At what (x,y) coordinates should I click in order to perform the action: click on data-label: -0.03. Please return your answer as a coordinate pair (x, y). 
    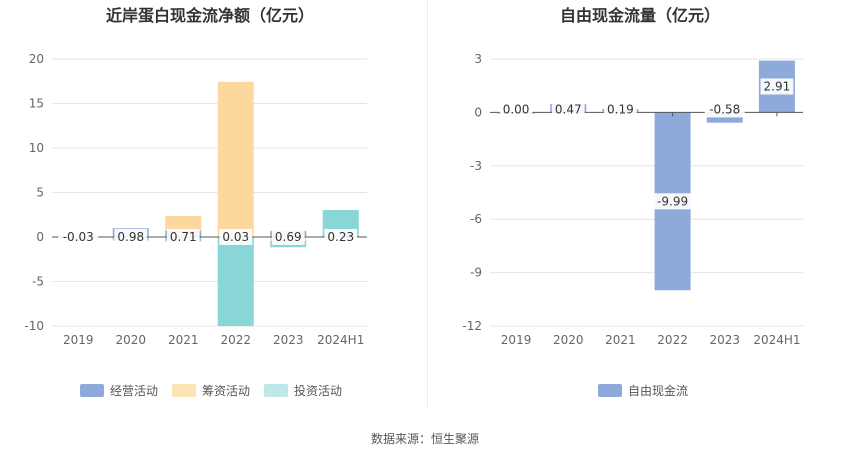
    Looking at the image, I should click on (78, 237).